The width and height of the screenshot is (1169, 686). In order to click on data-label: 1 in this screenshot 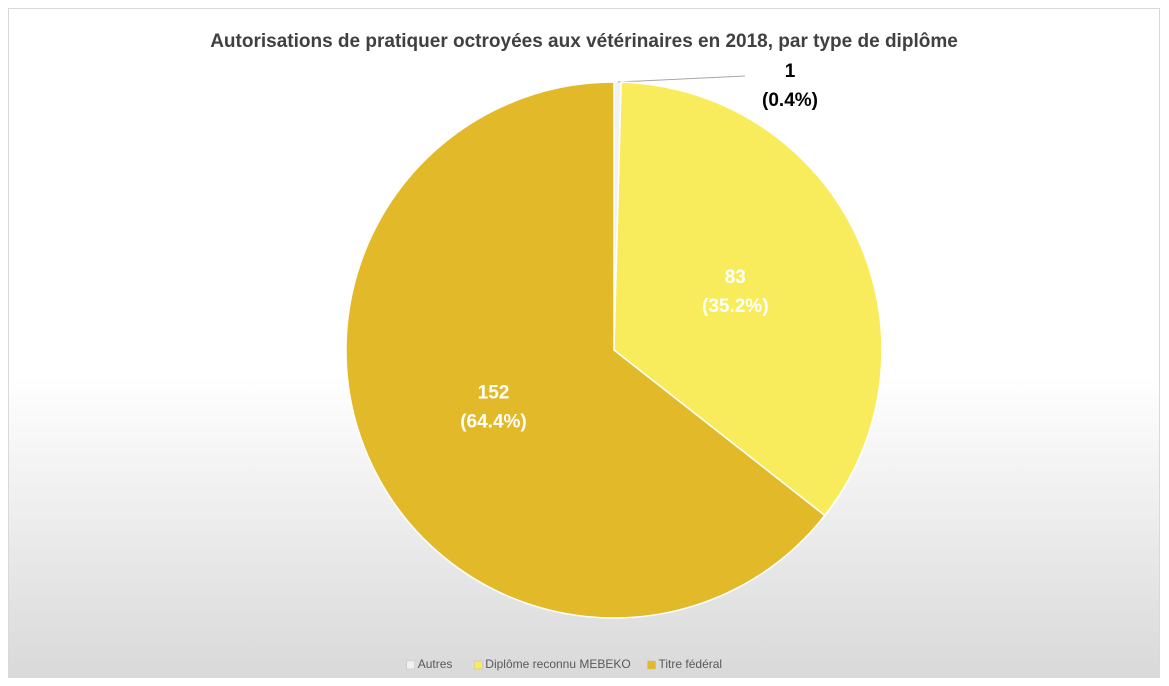, I will do `click(790, 71)`.